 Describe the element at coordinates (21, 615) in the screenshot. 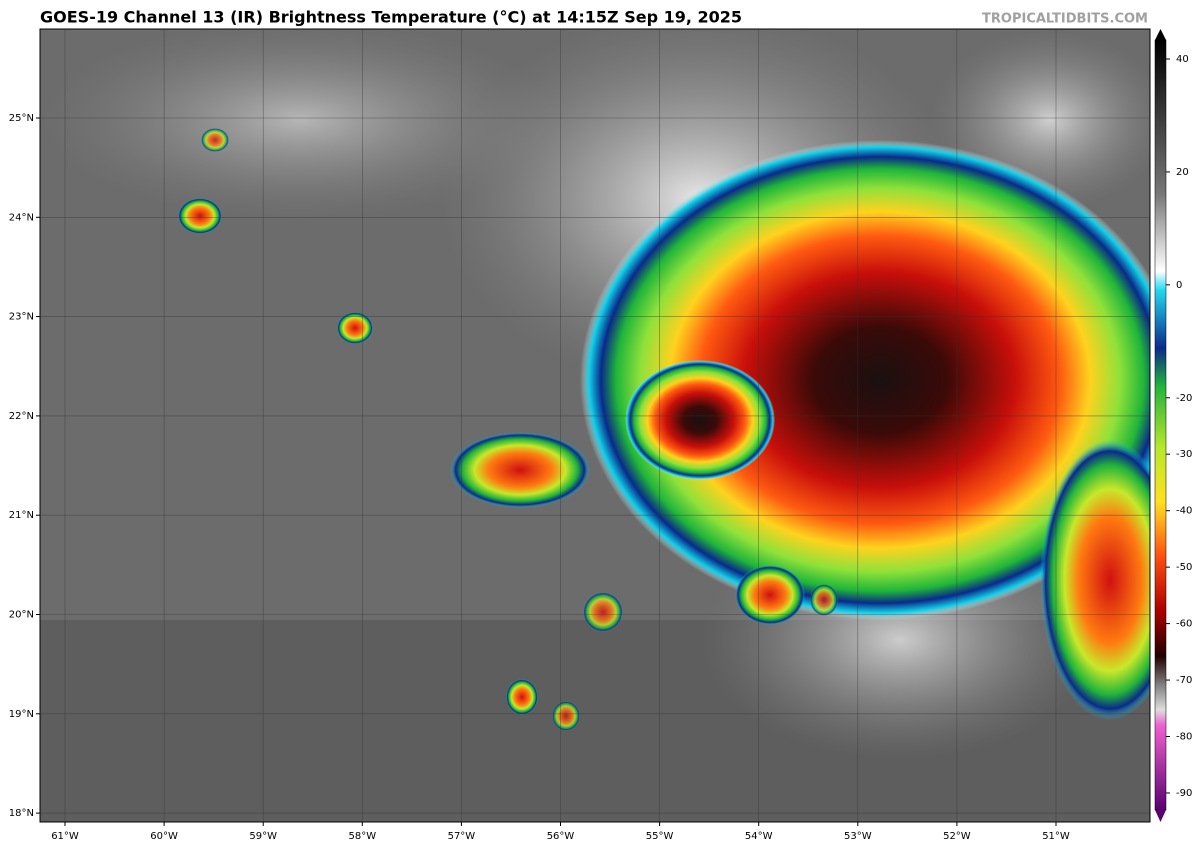

I see `lat-label: 20°N` at that location.